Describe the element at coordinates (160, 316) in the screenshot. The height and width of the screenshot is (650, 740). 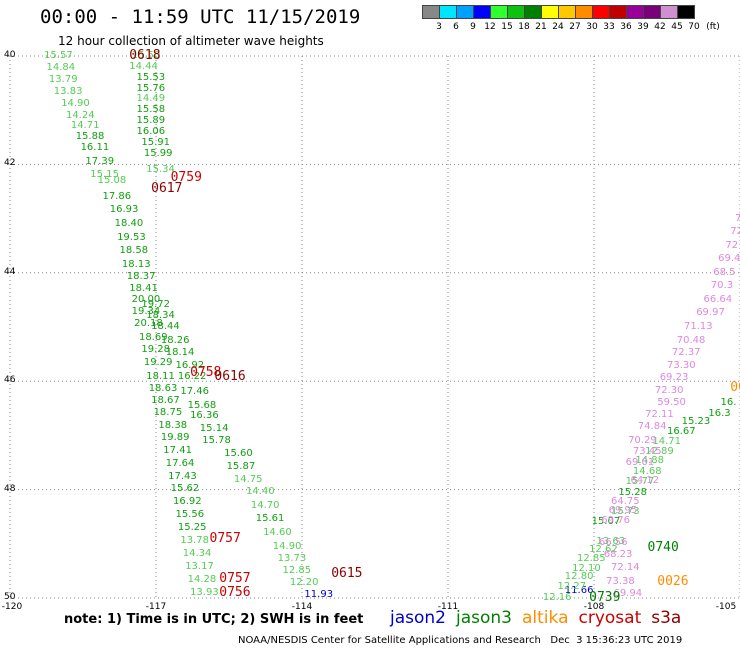
I see `wave-height-label: 18.34` at that location.